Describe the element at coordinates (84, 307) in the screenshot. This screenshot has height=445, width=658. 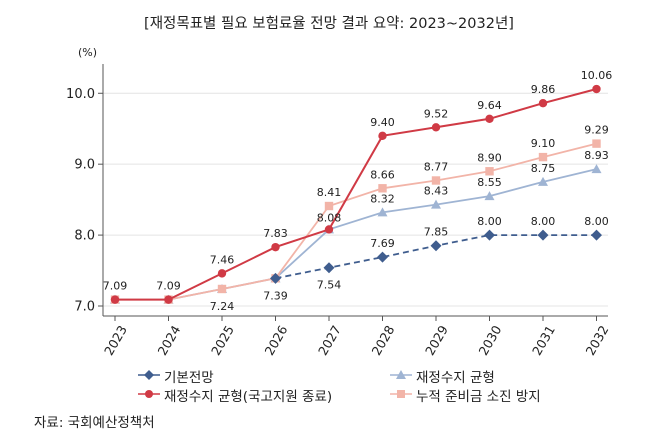
I see `y-tick-label: 7.0` at that location.